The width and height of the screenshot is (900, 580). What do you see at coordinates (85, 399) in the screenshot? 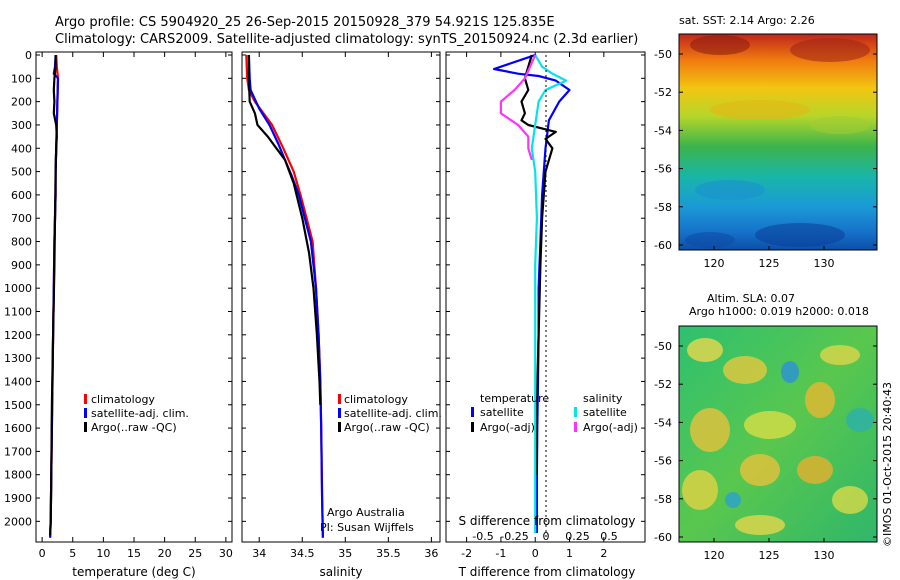
I see `legend-swatch-climatology` at bounding box center [85, 399].